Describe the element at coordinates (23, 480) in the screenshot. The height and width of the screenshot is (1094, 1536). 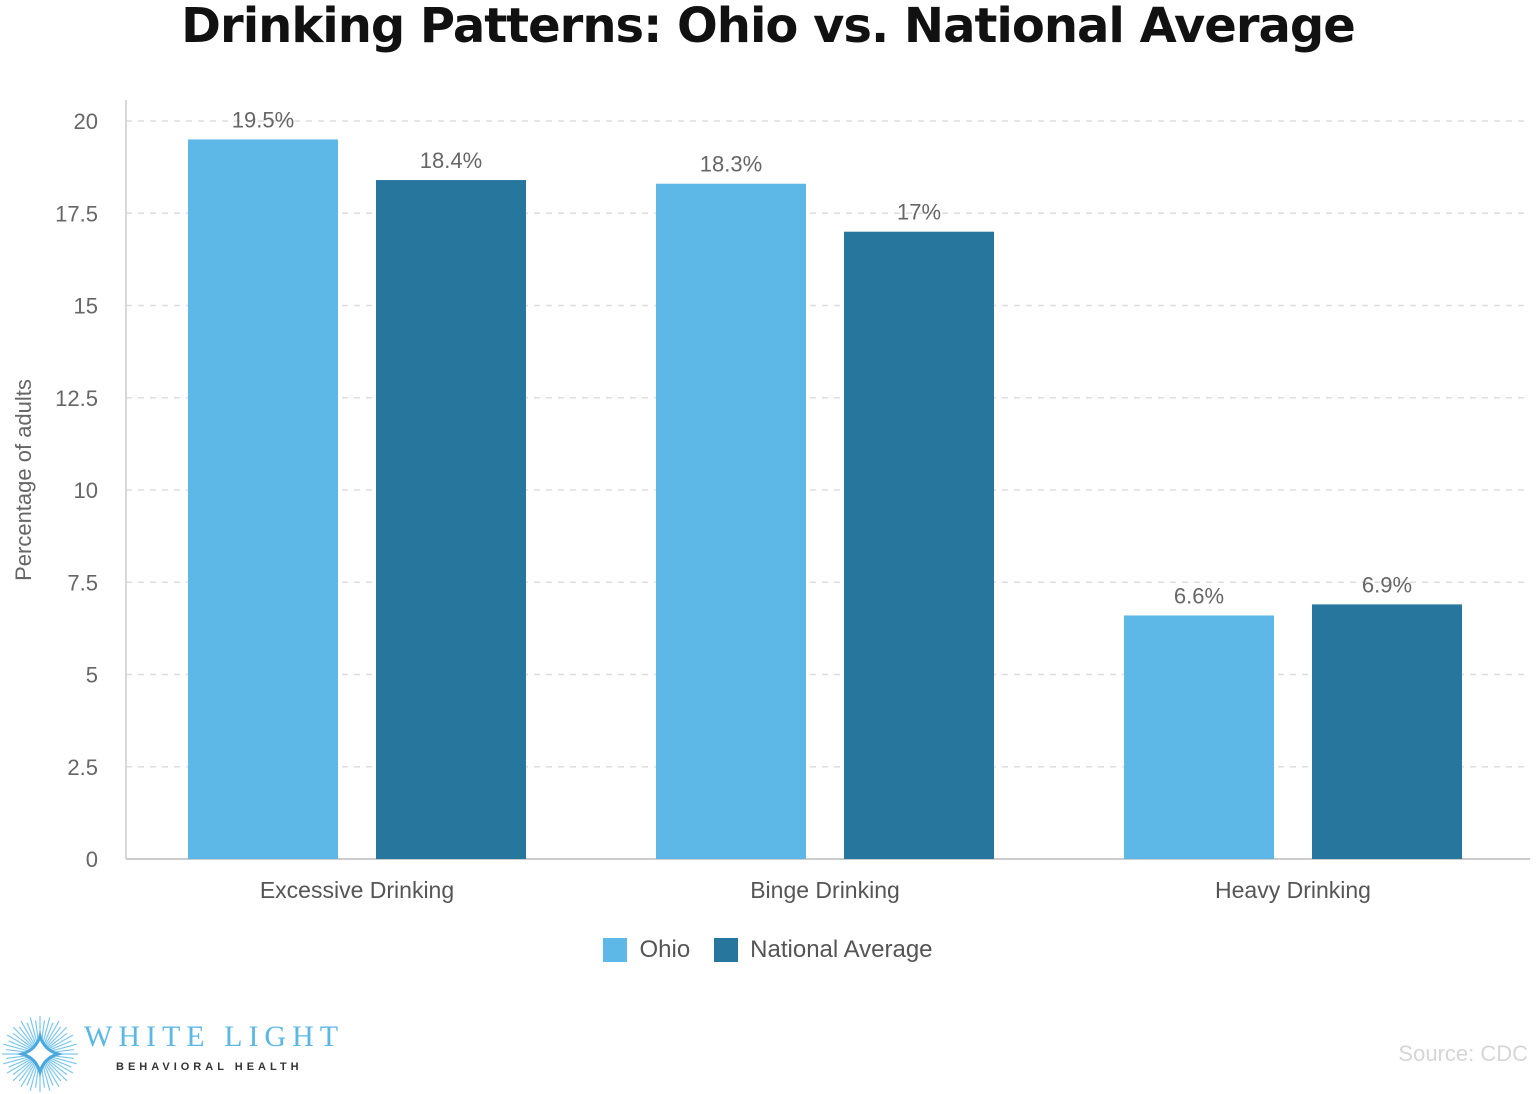
I see `y-axis-title: Percentage of adults` at that location.